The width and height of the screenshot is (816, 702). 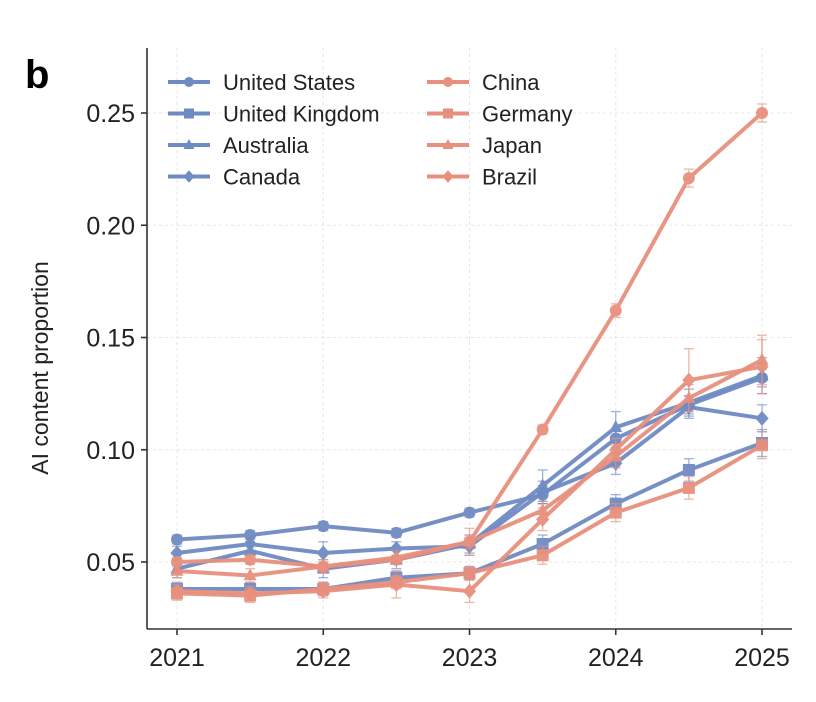 I want to click on legend-item: Australia, so click(x=238, y=145).